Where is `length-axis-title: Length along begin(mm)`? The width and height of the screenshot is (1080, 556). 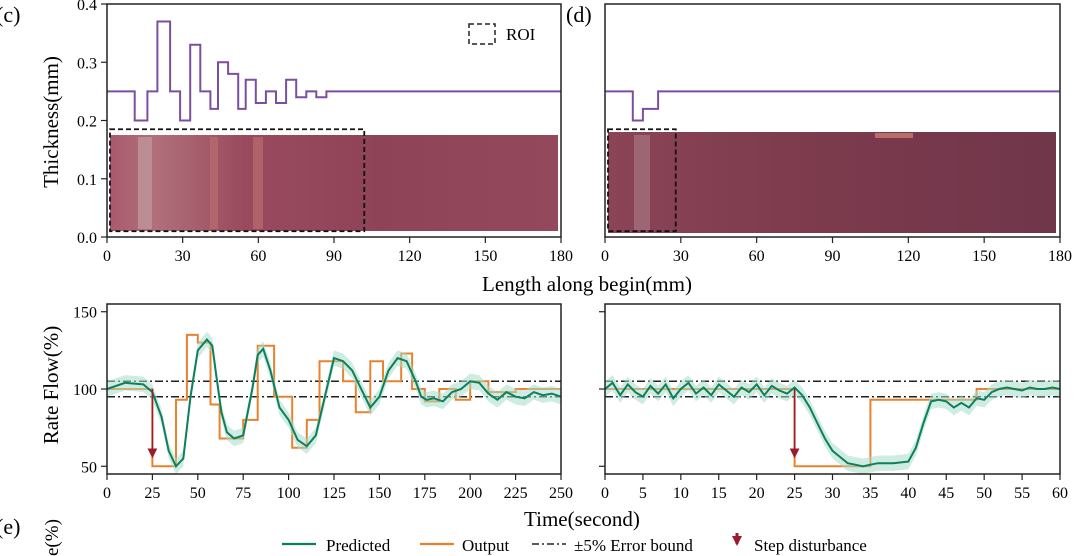 length-axis-title: Length along begin(mm) is located at coordinates (587, 284).